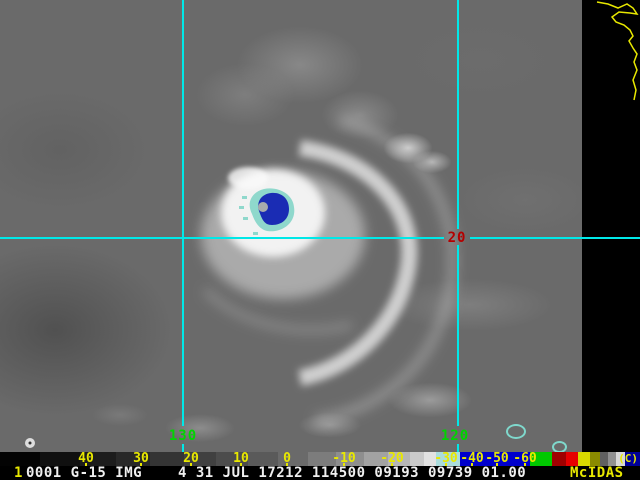 The image size is (640, 480). Describe the element at coordinates (183, 436) in the screenshot. I see `lon-label-130: 130` at that location.